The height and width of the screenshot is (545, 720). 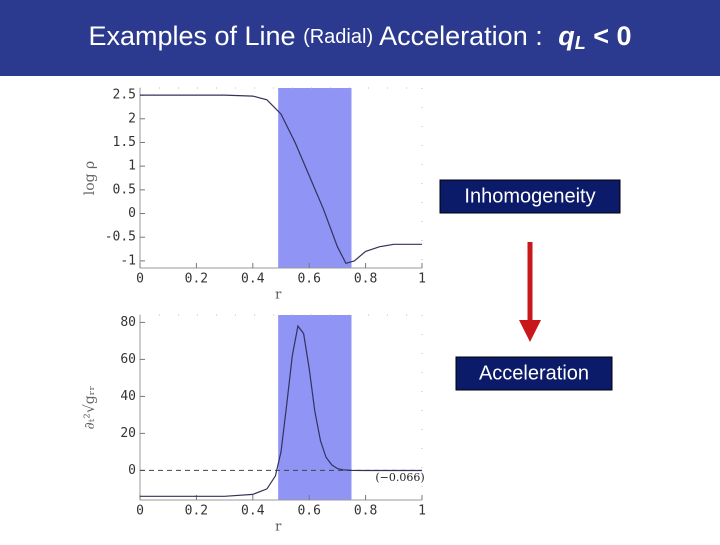 What do you see at coordinates (612, 36) in the screenshot?
I see `title-part: < 0` at bounding box center [612, 36].